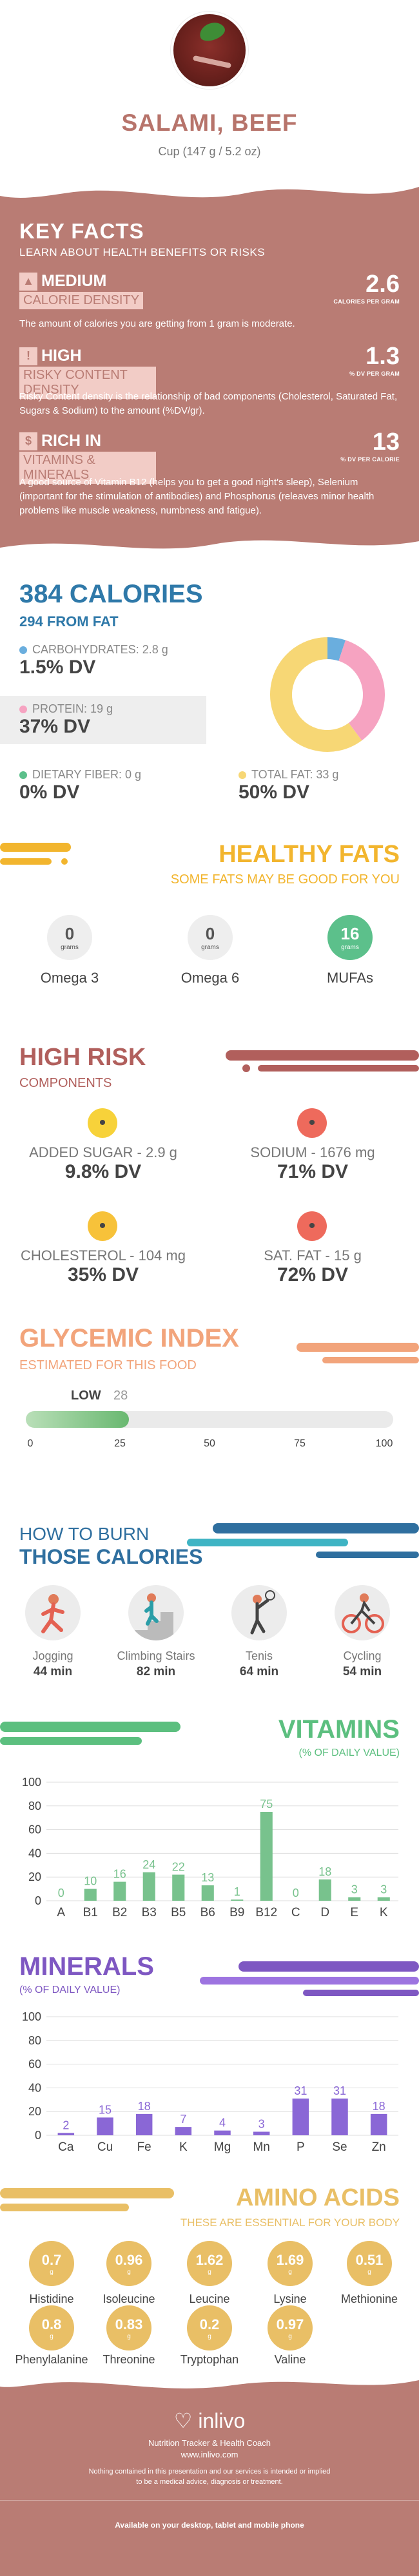 The width and height of the screenshot is (419, 2576). Describe the element at coordinates (183, 2131) in the screenshot. I see `mineral-bar-k` at that location.